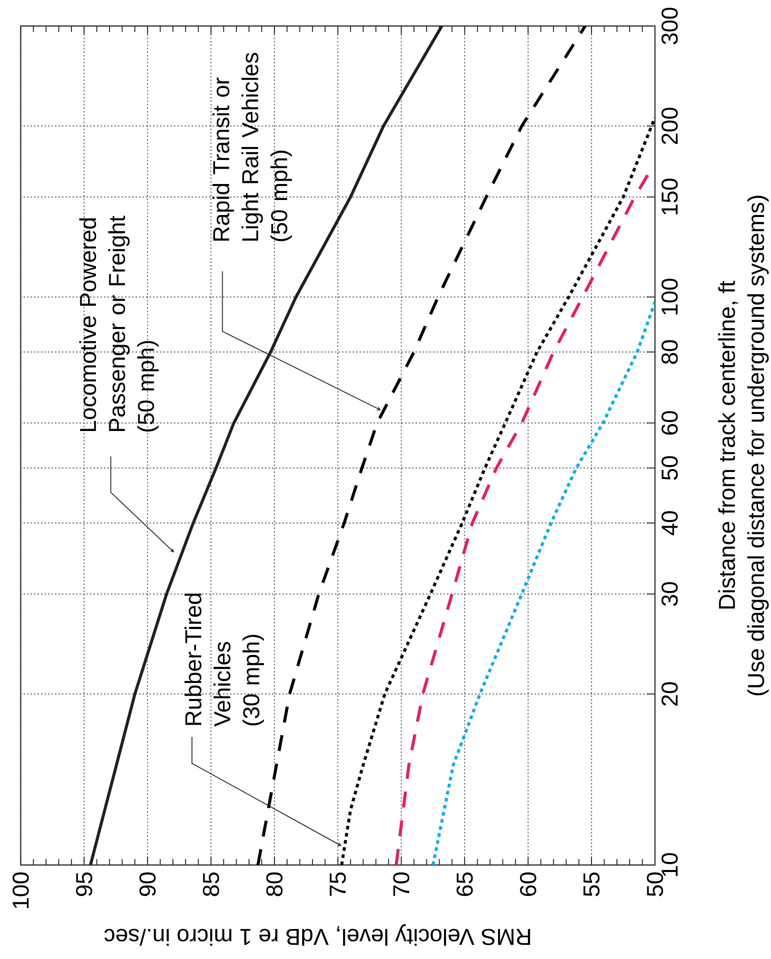  Describe the element at coordinates (274, 884) in the screenshot. I see `x-tick-label: 80` at that location.